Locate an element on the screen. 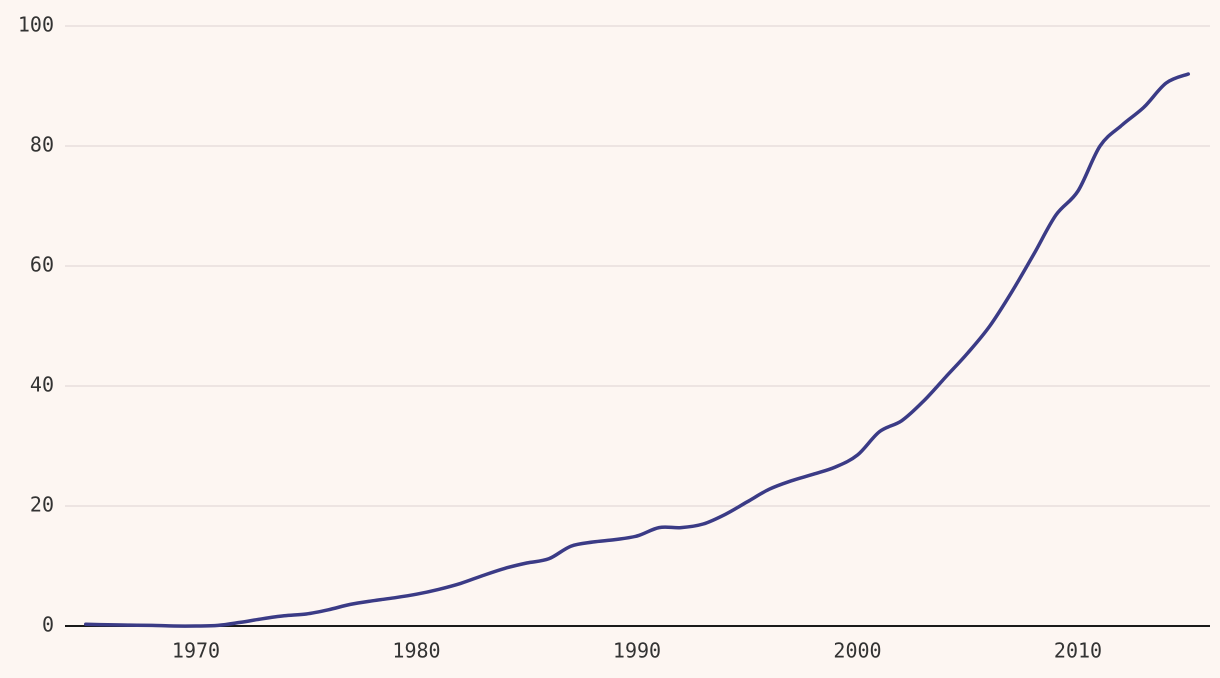  x-tick-label: 1980 is located at coordinates (416, 651).